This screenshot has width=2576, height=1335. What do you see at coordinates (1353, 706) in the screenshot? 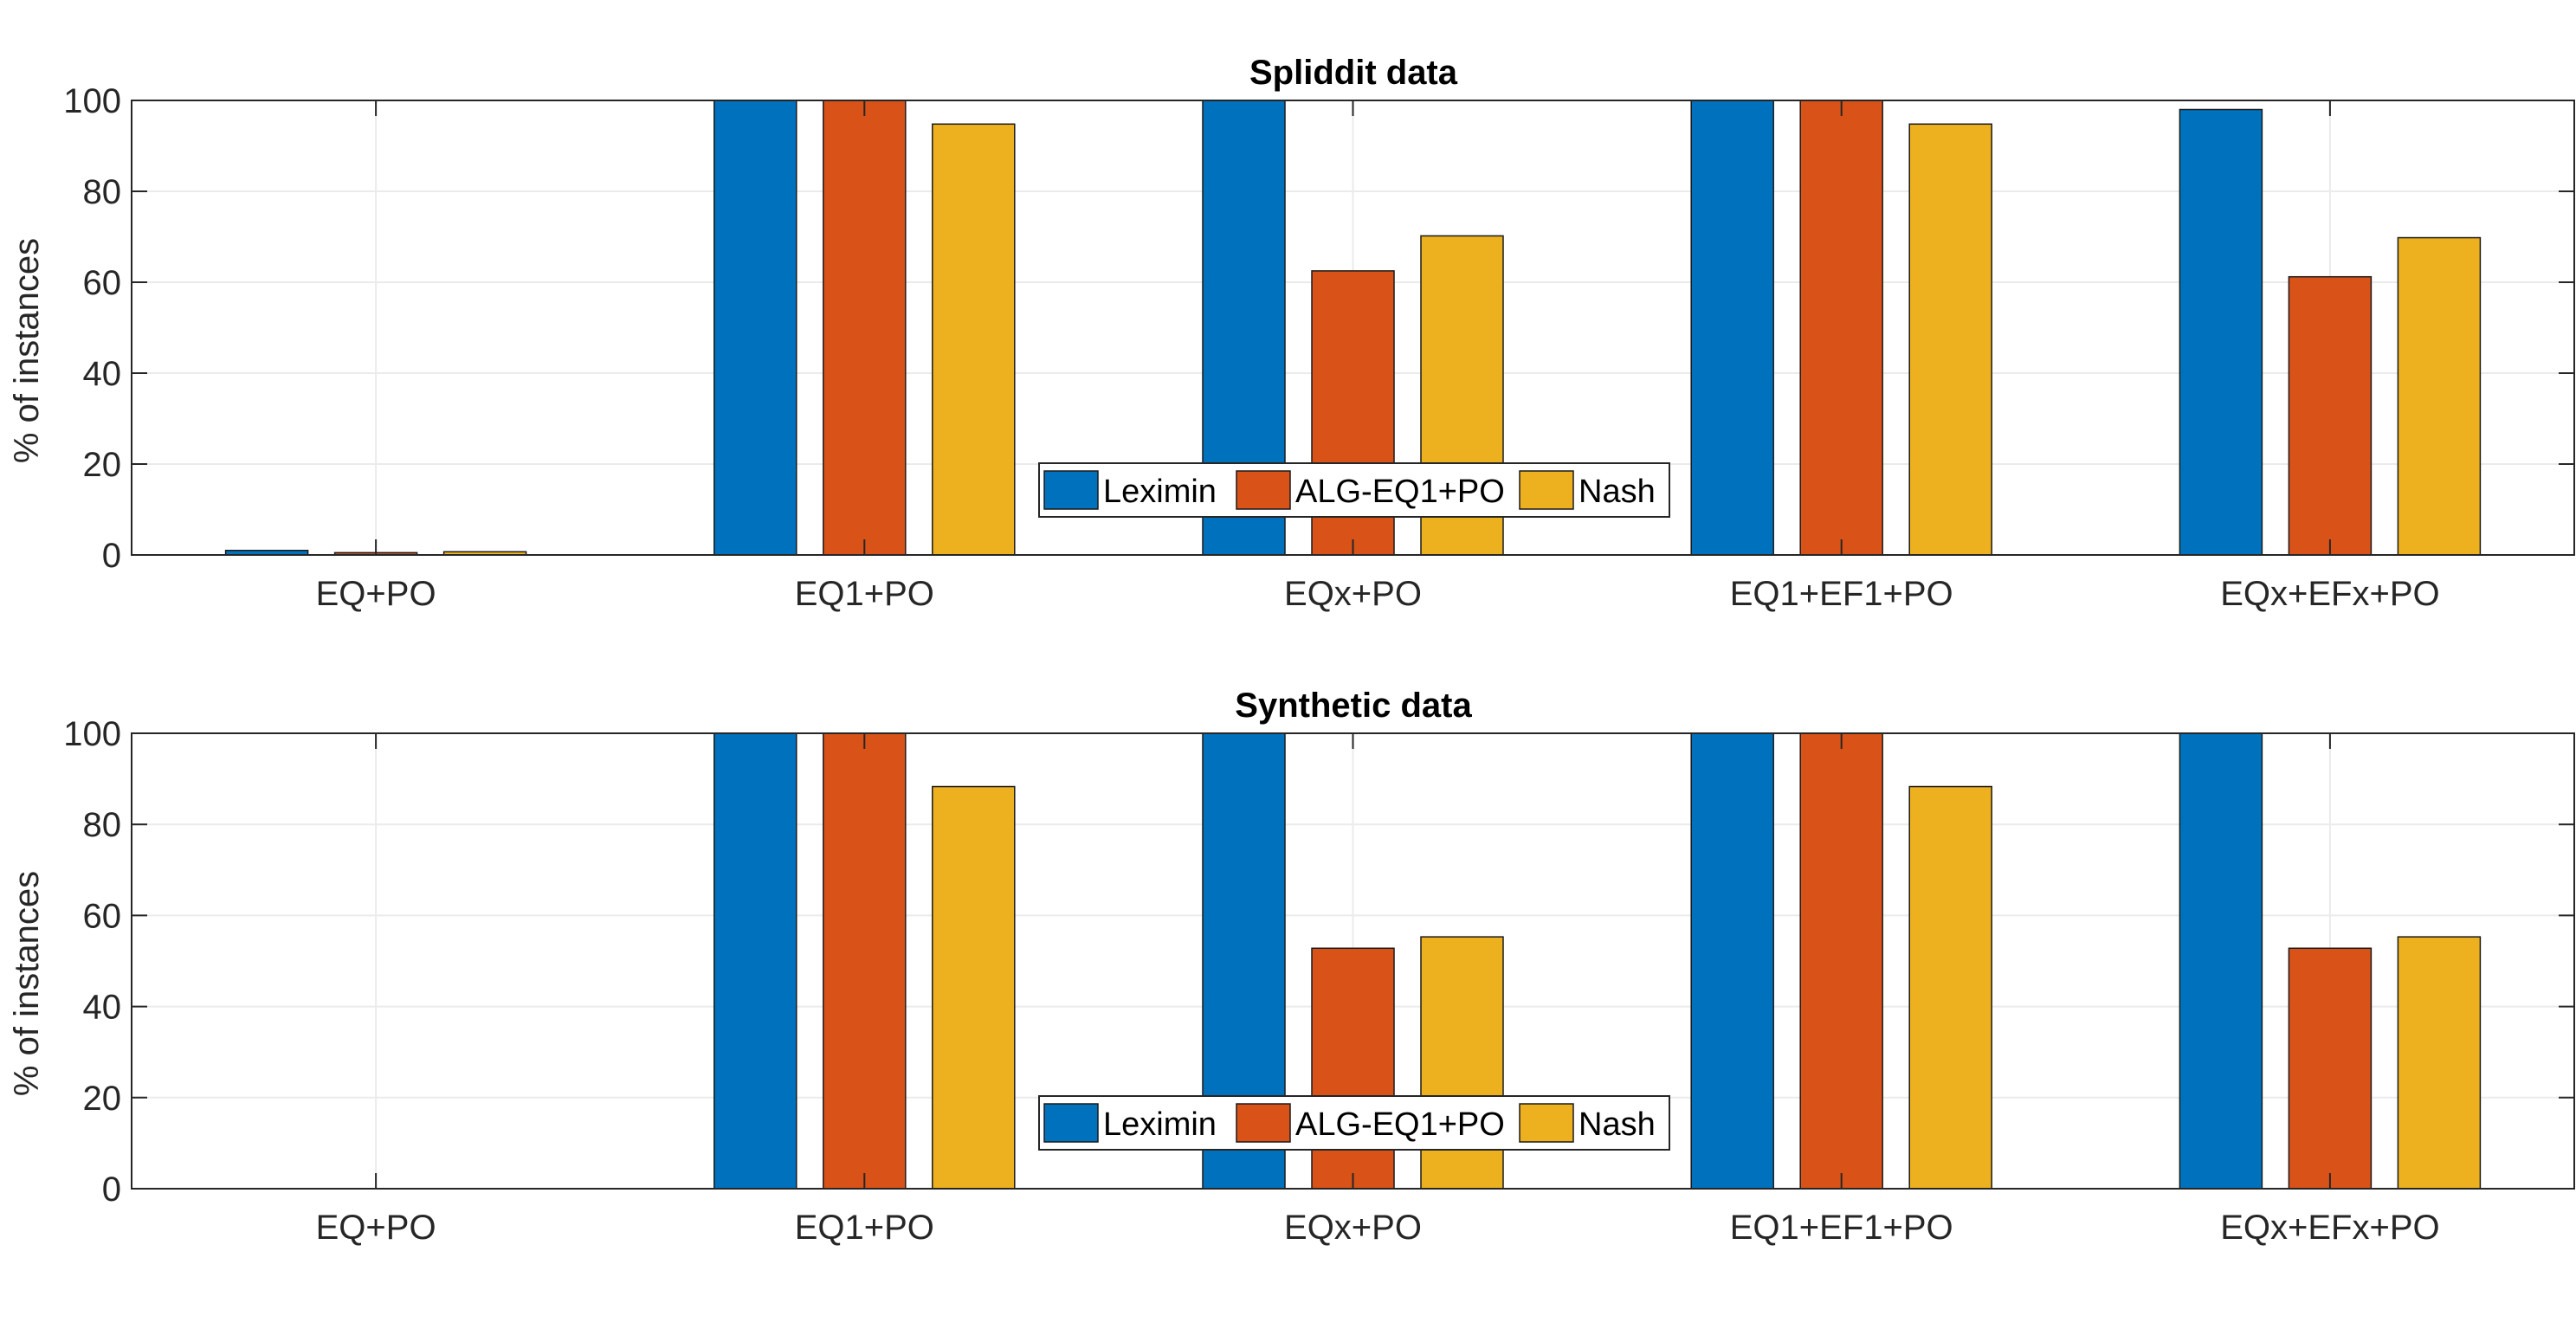
I see `chart-title: Synthetic data` at bounding box center [1353, 706].